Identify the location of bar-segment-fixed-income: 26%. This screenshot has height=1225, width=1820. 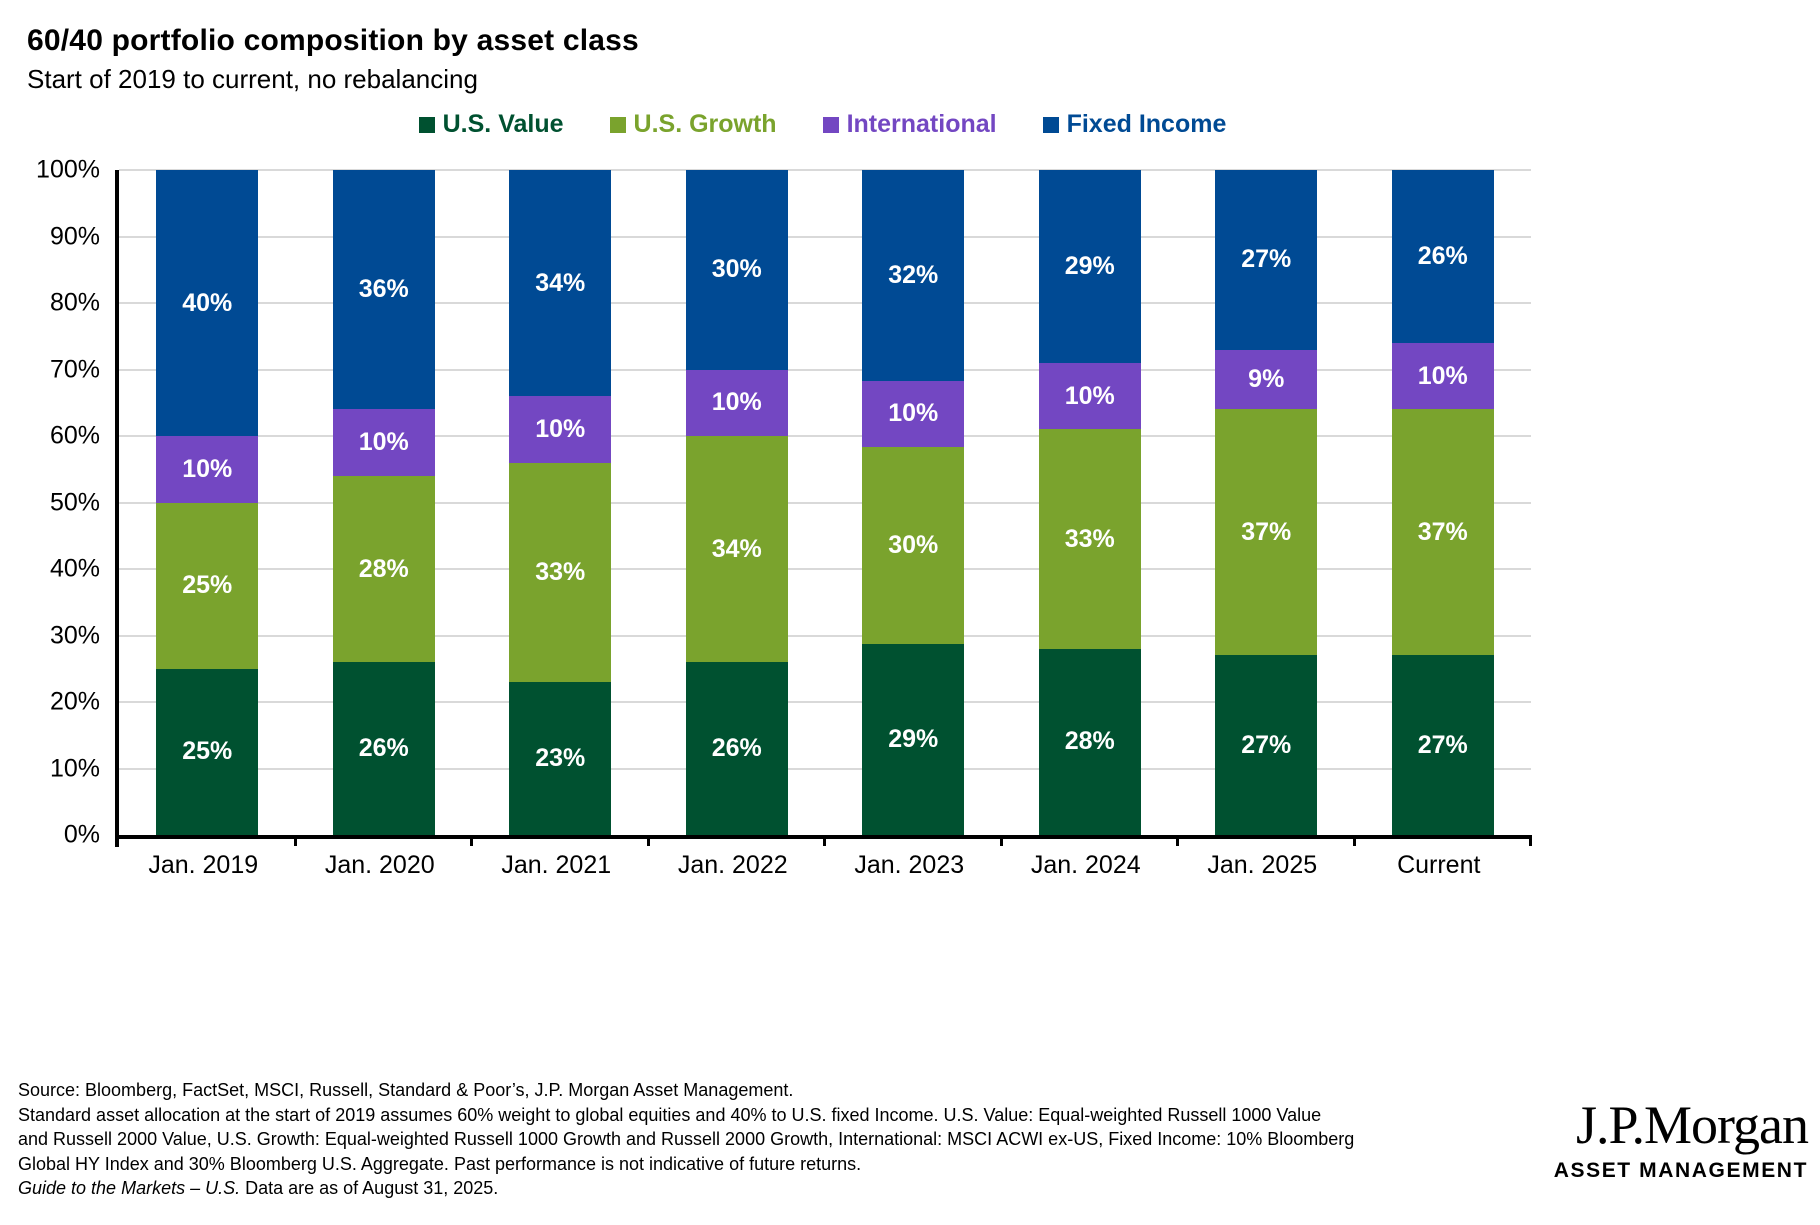
(1442, 256).